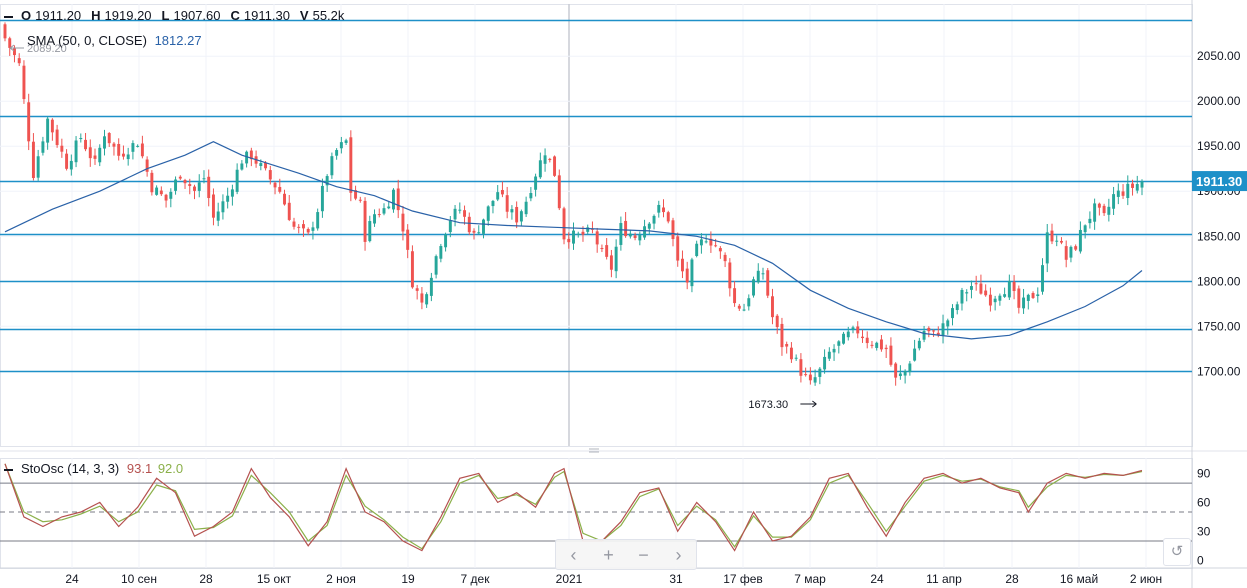 The image size is (1247, 588). Describe the element at coordinates (47, 49) in the screenshot. I see `high-annotation: 2089.20` at that location.